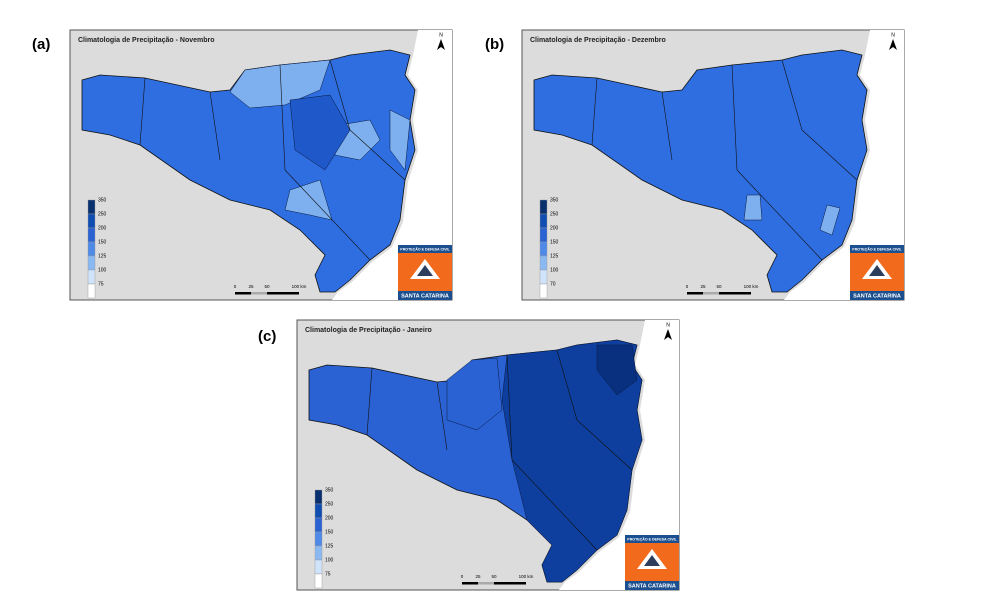 This screenshot has width=1006, height=608. What do you see at coordinates (329, 504) in the screenshot?
I see `legend-label: 250` at bounding box center [329, 504].